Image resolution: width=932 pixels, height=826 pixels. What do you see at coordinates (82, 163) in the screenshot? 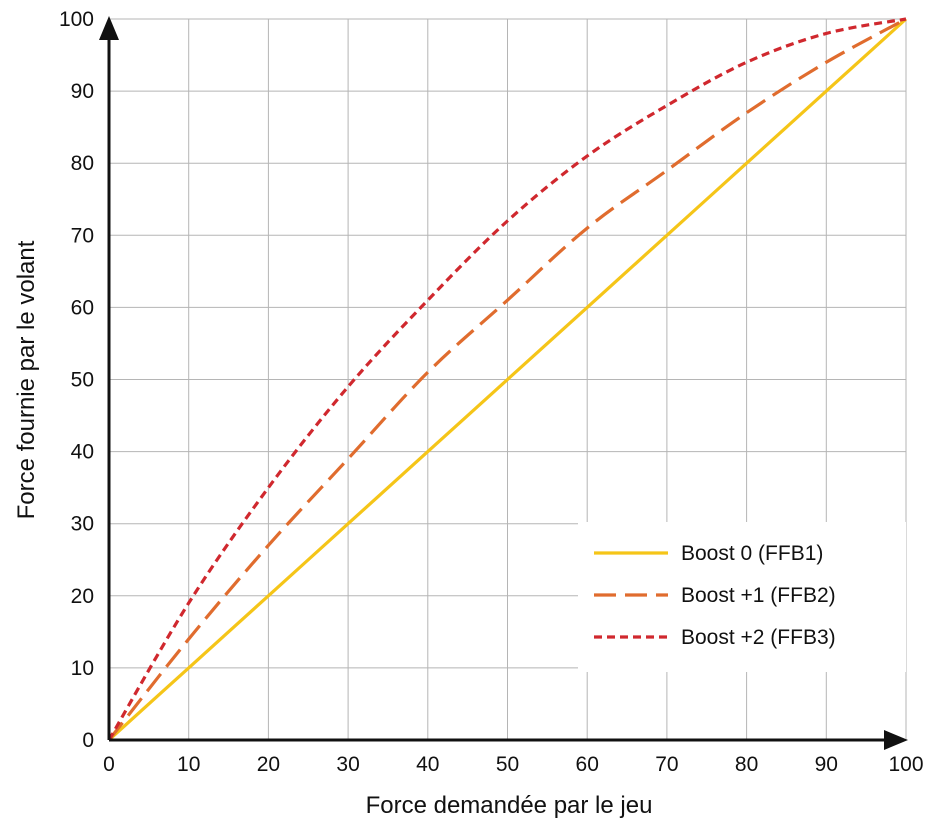
I see `y-tick-label: 80` at bounding box center [82, 163].